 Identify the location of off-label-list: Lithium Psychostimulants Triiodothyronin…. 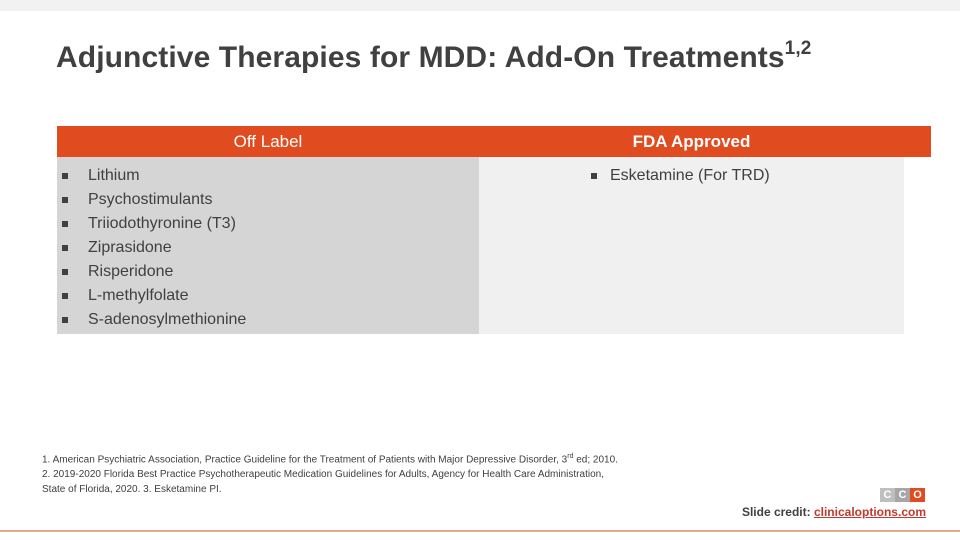
(268, 244).